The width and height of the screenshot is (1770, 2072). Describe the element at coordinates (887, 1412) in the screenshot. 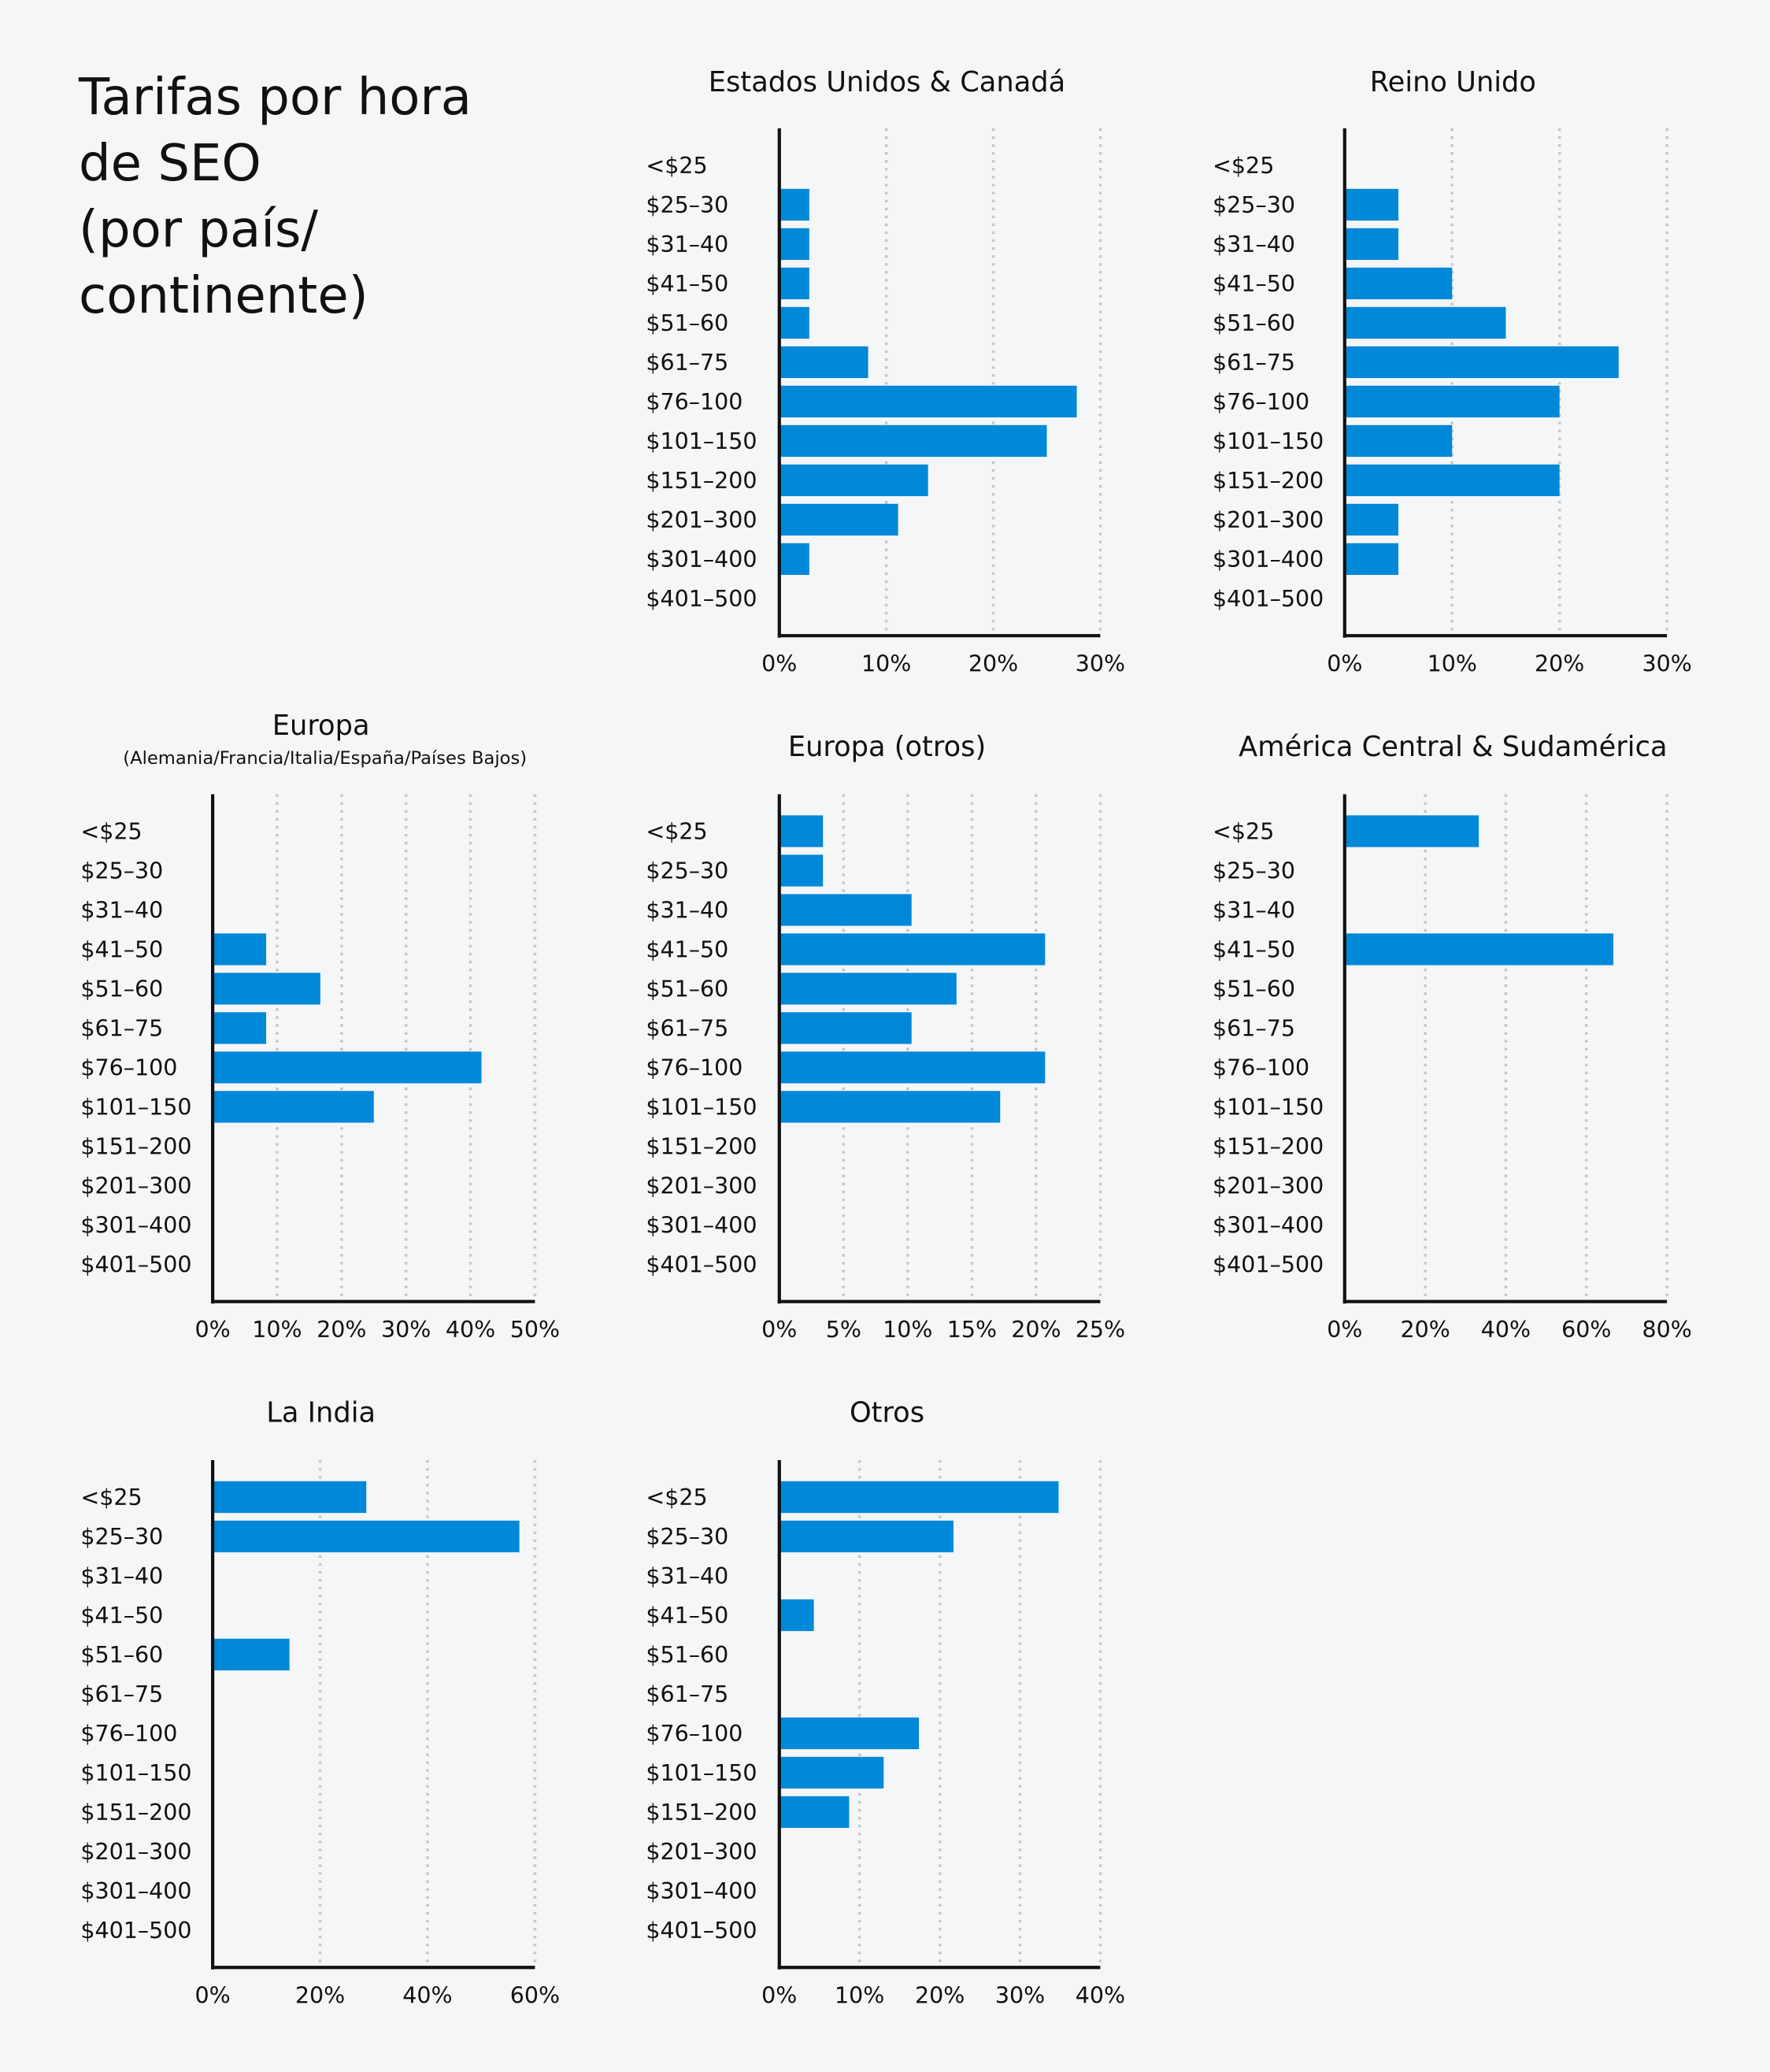

I see `chart-title: Otros` at that location.